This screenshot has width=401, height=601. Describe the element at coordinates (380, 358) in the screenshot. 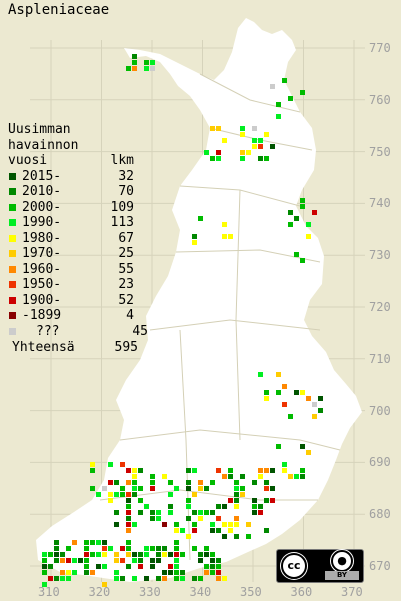

I see `y-tick-label: 710` at that location.